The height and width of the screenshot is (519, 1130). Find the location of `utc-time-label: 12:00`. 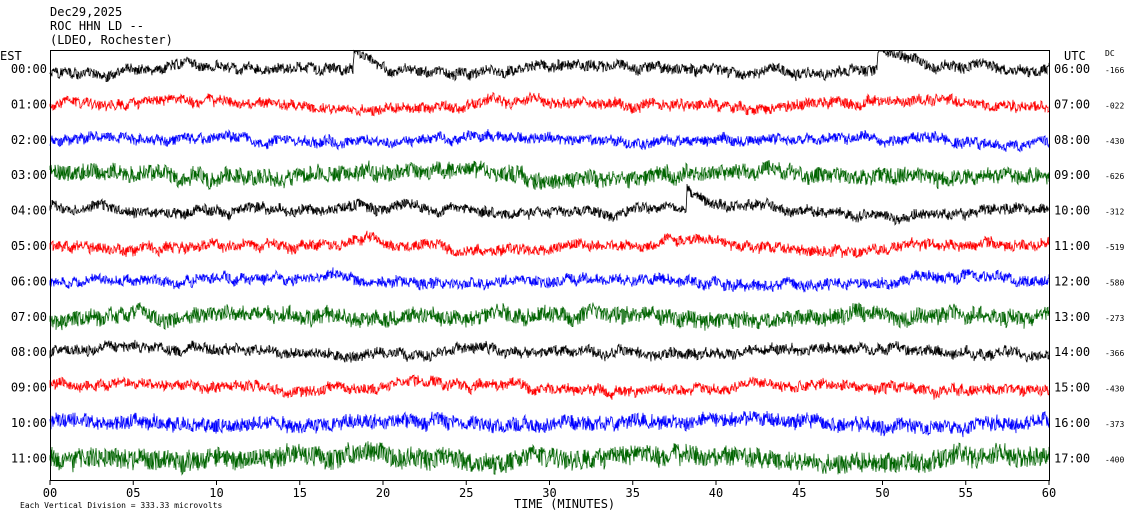

utc-time-label: 12:00 is located at coordinates (1072, 281).